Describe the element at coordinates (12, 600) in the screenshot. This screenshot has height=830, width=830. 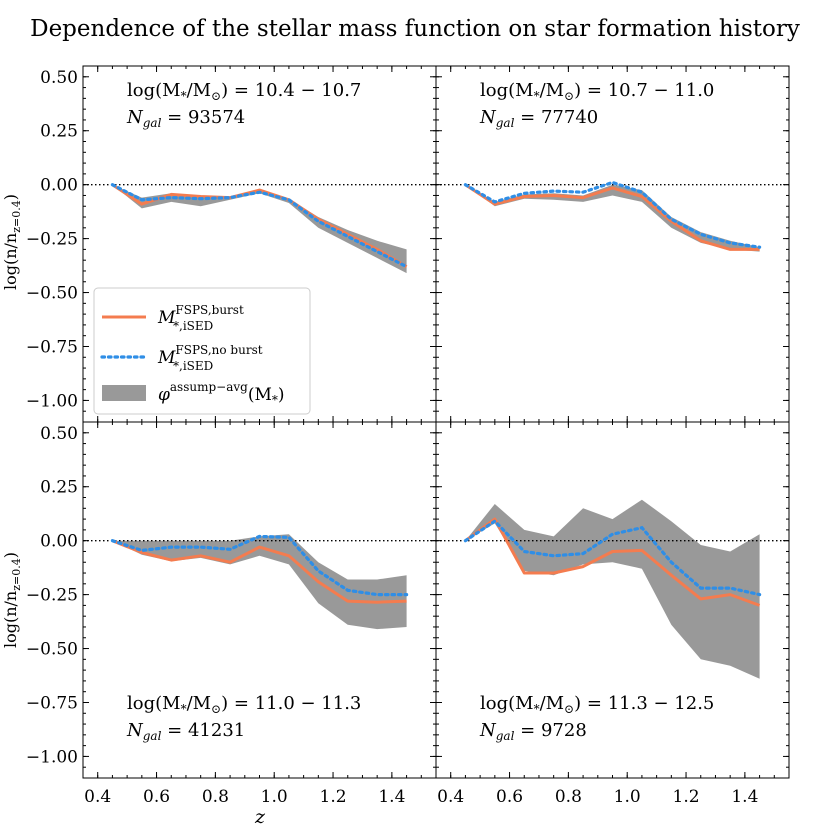
I see `y-axis-label-bottom: log(n/nz=0.4)` at that location.